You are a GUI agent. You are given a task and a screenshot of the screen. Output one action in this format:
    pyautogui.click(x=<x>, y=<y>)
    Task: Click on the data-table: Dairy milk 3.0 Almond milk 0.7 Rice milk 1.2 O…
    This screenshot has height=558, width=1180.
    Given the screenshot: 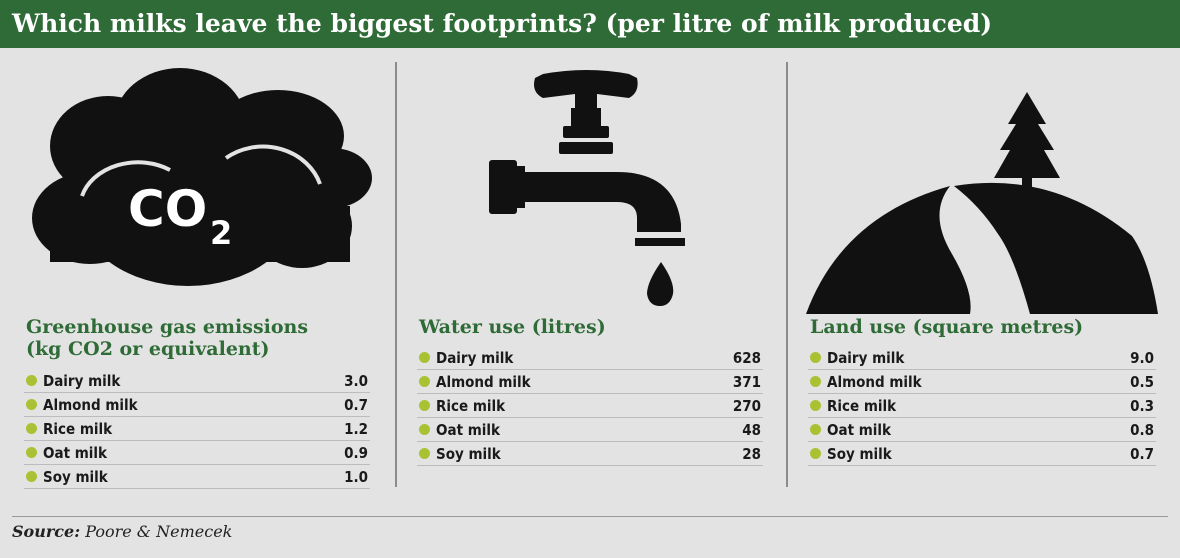 What is the action you would take?
    pyautogui.click(x=197, y=429)
    